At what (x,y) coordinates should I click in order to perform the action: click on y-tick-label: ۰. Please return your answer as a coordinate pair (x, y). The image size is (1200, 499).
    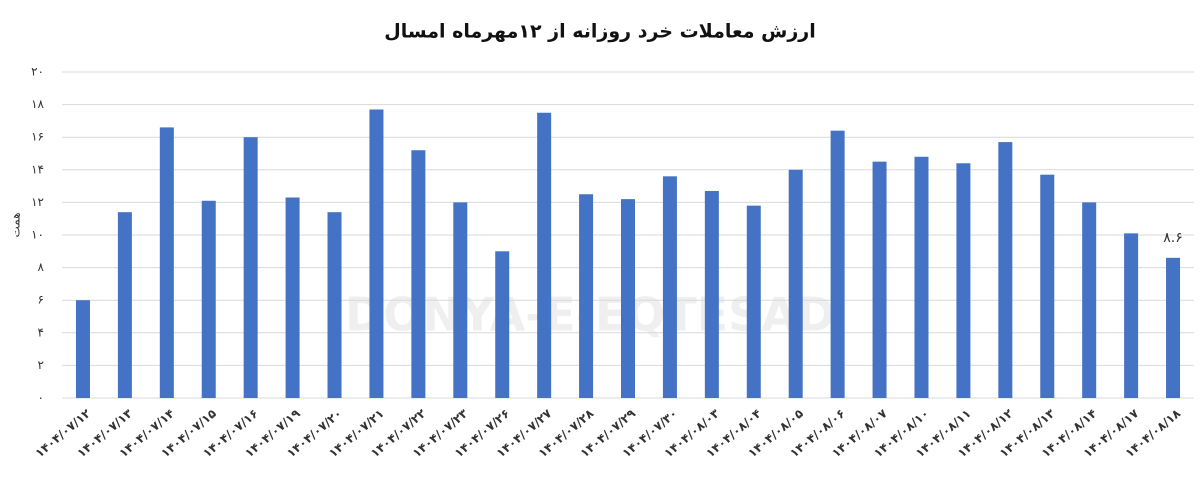
    Looking at the image, I should click on (41, 398).